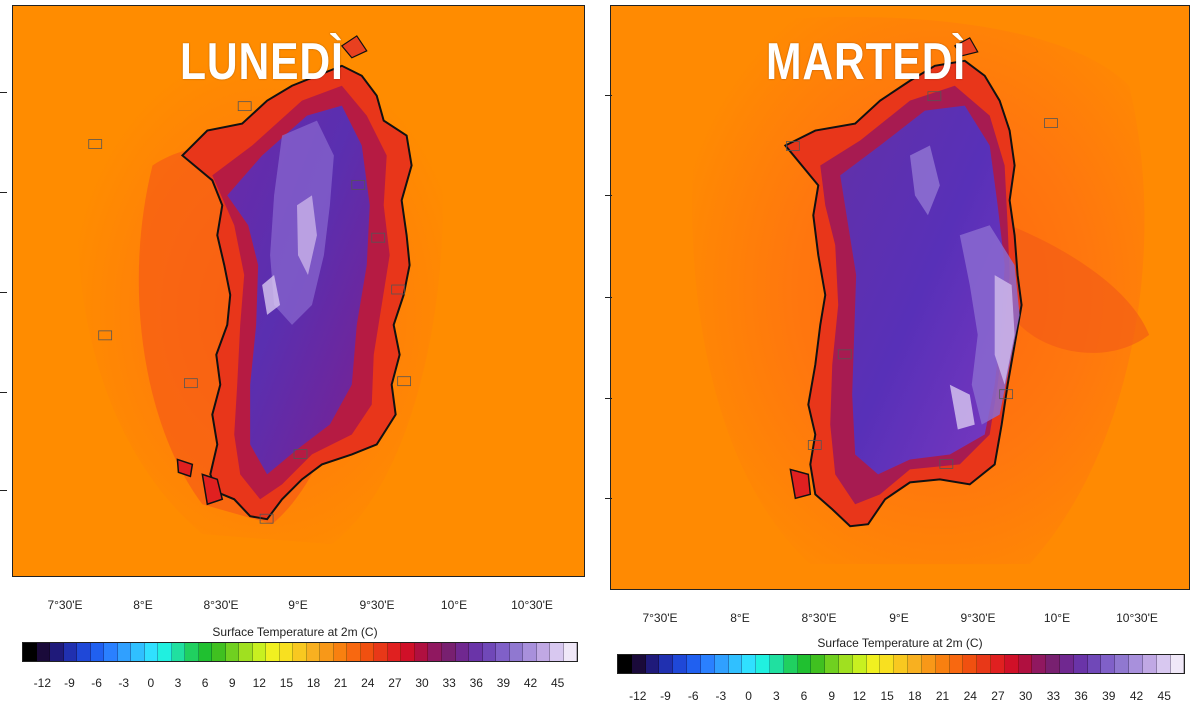 The width and height of the screenshot is (1200, 709). Describe the element at coordinates (221, 605) in the screenshot. I see `x-tick-label: 8°30'E` at that location.